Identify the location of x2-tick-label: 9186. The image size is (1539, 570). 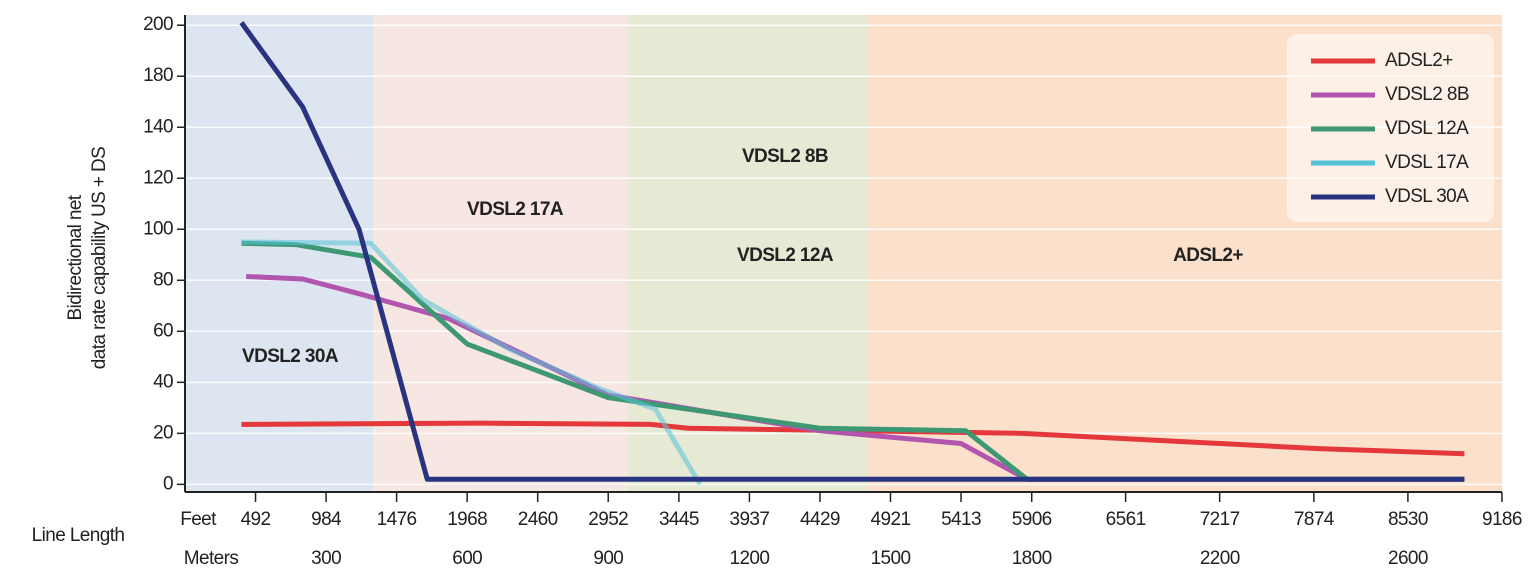
(1502, 519).